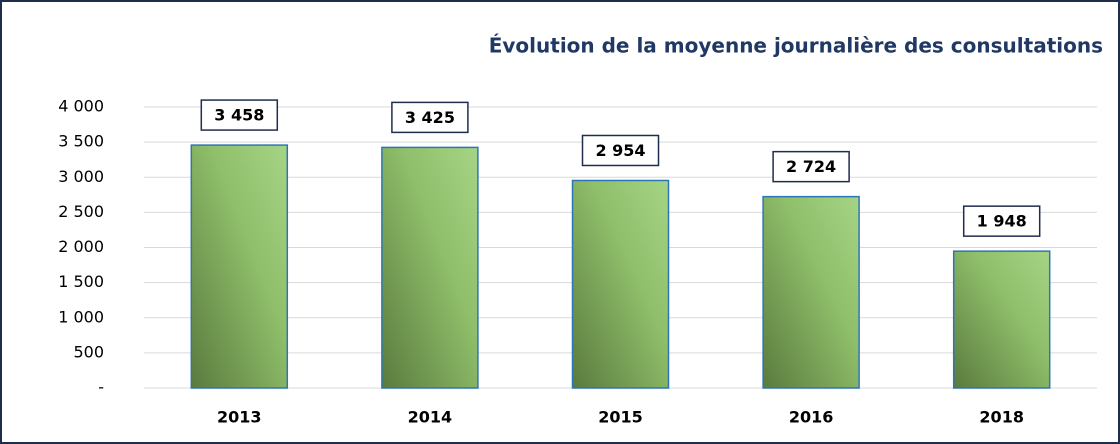 This screenshot has height=444, width=1120. Describe the element at coordinates (239, 417) in the screenshot. I see `x-tick-label: 2013` at that location.